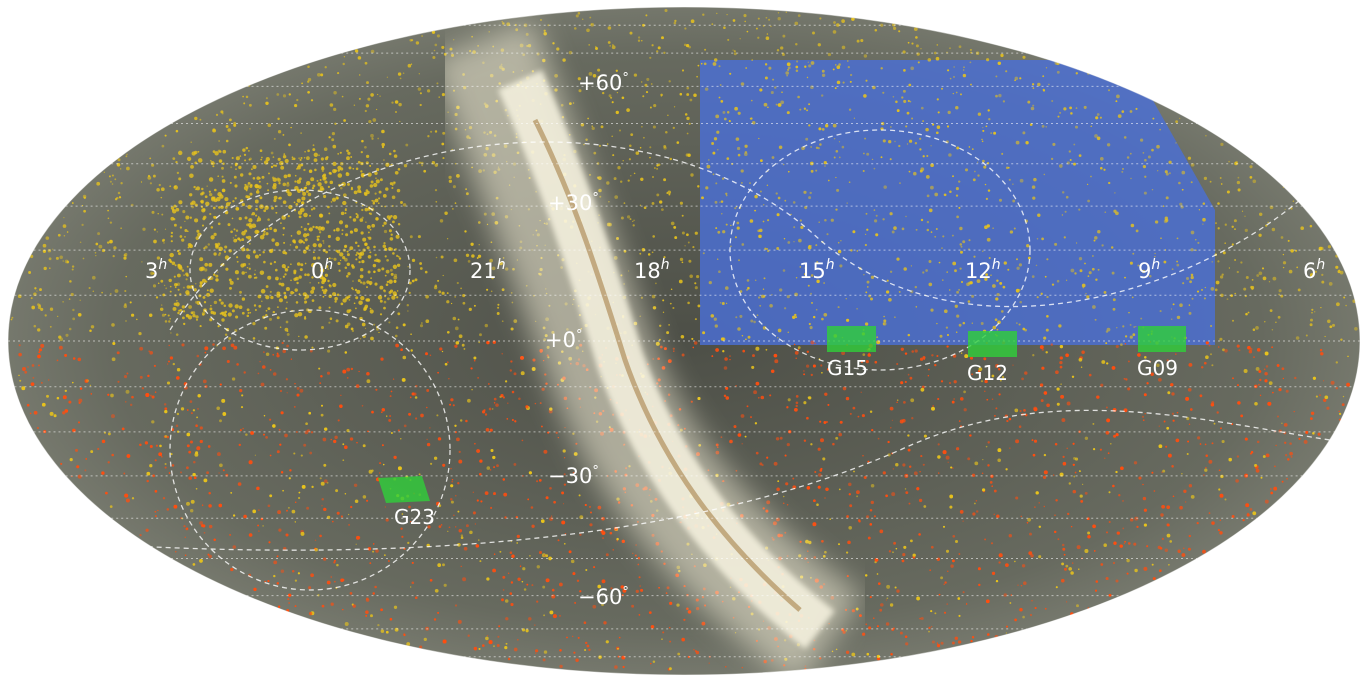  What do you see at coordinates (603, 597) in the screenshot?
I see `dec-label-minus60: −60°` at bounding box center [603, 597].